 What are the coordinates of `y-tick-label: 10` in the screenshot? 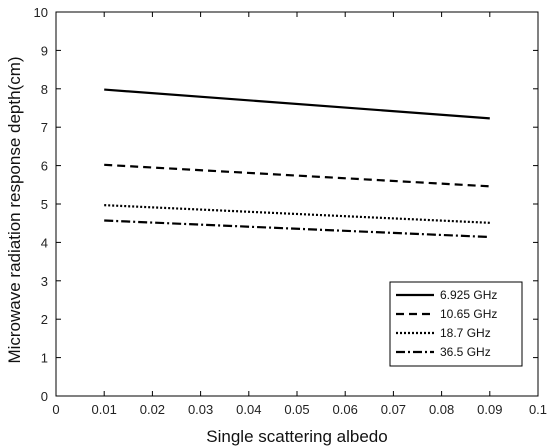 It's located at (41, 12).